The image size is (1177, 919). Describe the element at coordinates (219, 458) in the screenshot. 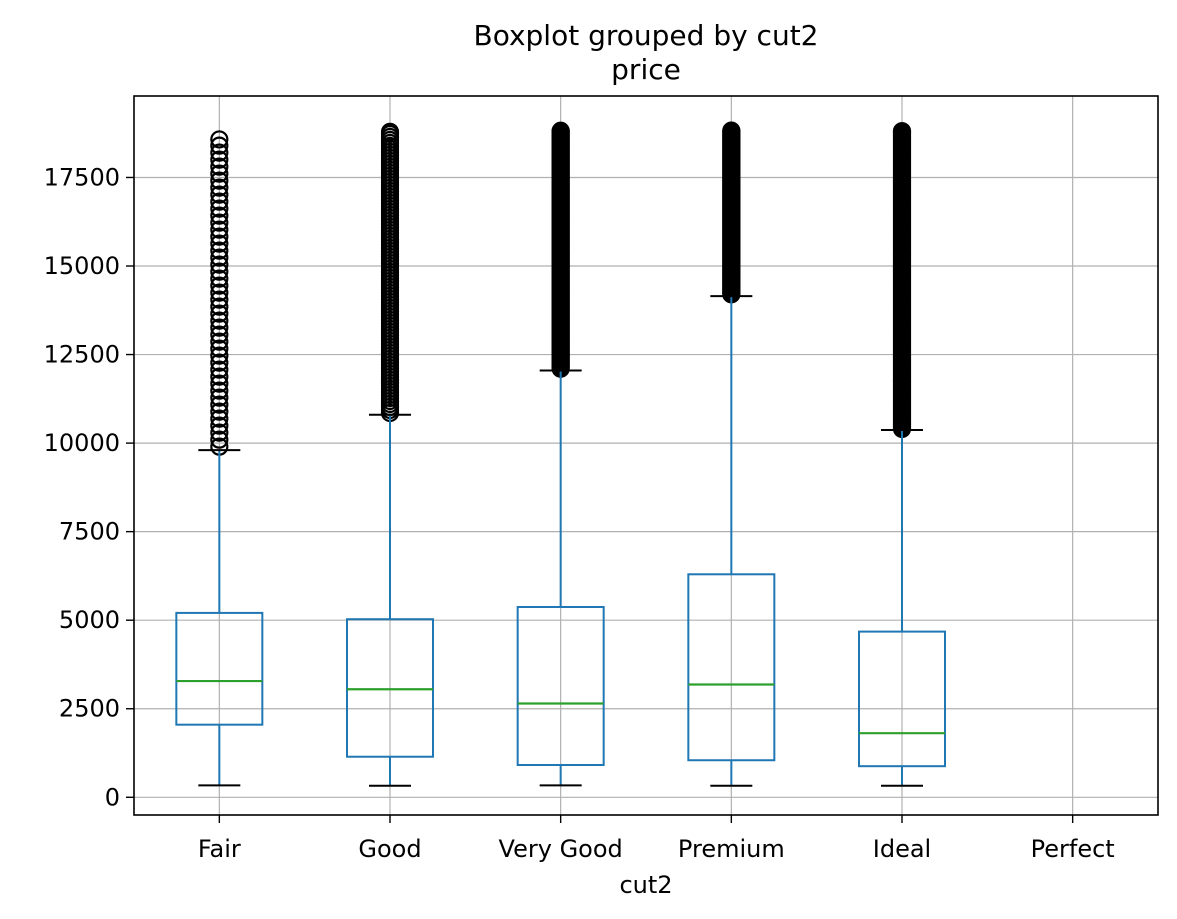

I see `box-group-fair` at that location.